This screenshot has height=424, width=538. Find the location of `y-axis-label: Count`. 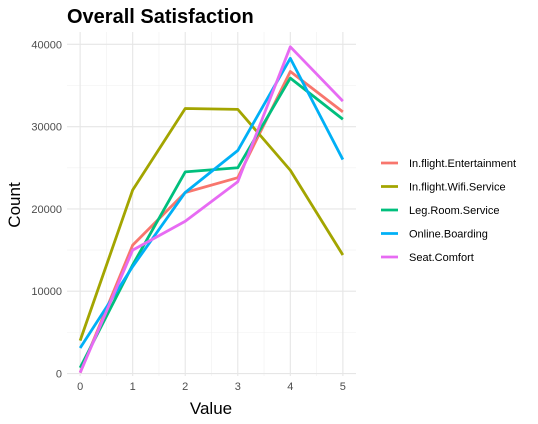

y-axis-label: Count is located at coordinates (14, 205).